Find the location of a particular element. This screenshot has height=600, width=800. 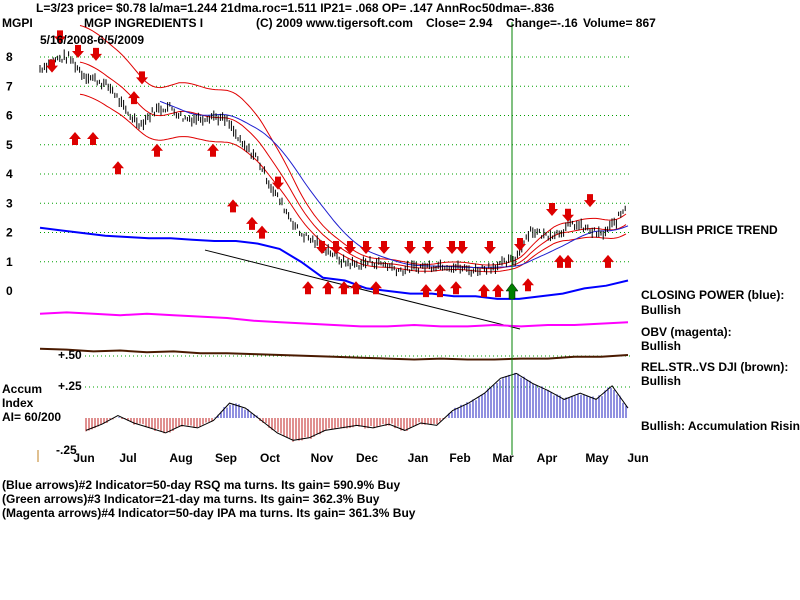

x-axis-ticks: Jun Jul Aug Sep Oct Nov Dec Jan Feb Mar Apr May Jun is located at coordinates (360, 458).